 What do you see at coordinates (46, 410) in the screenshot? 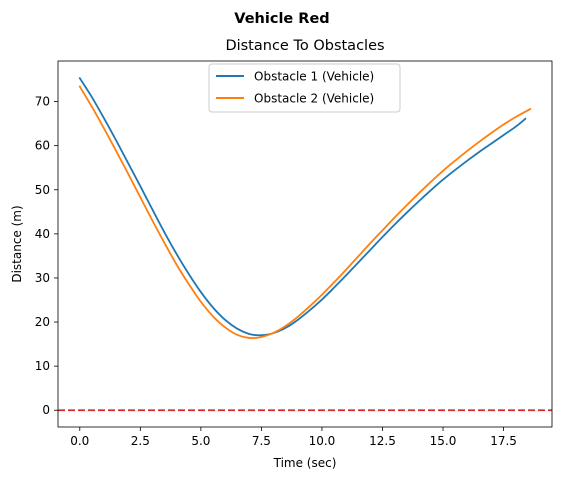
I see `y-tick-label: 0` at bounding box center [46, 410].